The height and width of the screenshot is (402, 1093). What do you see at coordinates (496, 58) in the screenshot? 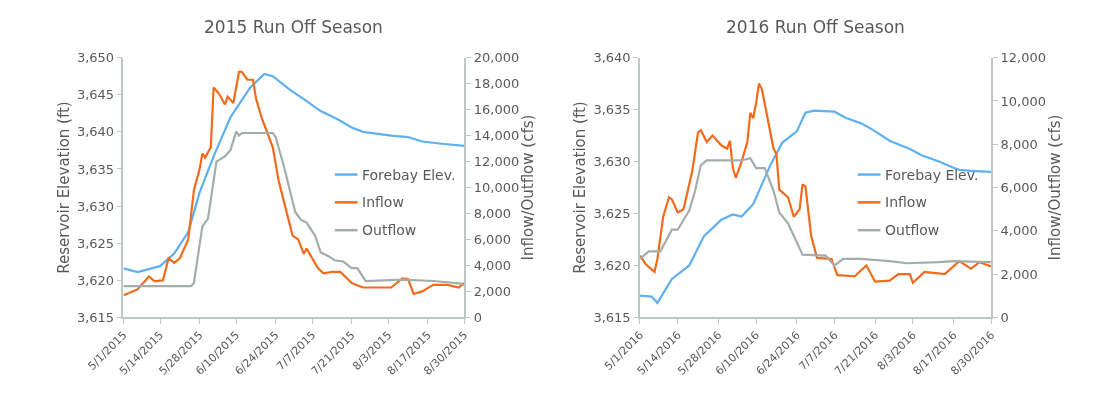
I see `y2-tick-label: 20,000` at bounding box center [496, 58].